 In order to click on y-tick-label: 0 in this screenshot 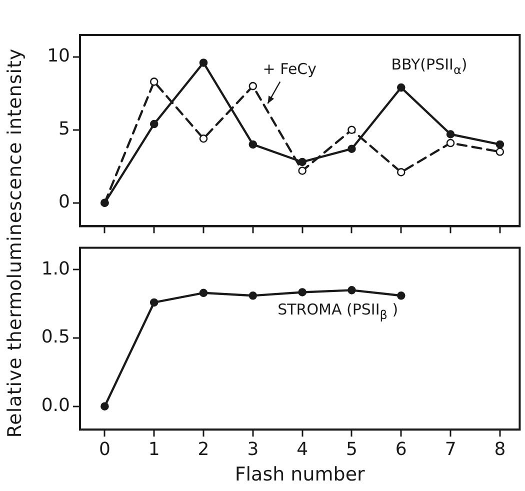, I will do `click(64, 202)`.